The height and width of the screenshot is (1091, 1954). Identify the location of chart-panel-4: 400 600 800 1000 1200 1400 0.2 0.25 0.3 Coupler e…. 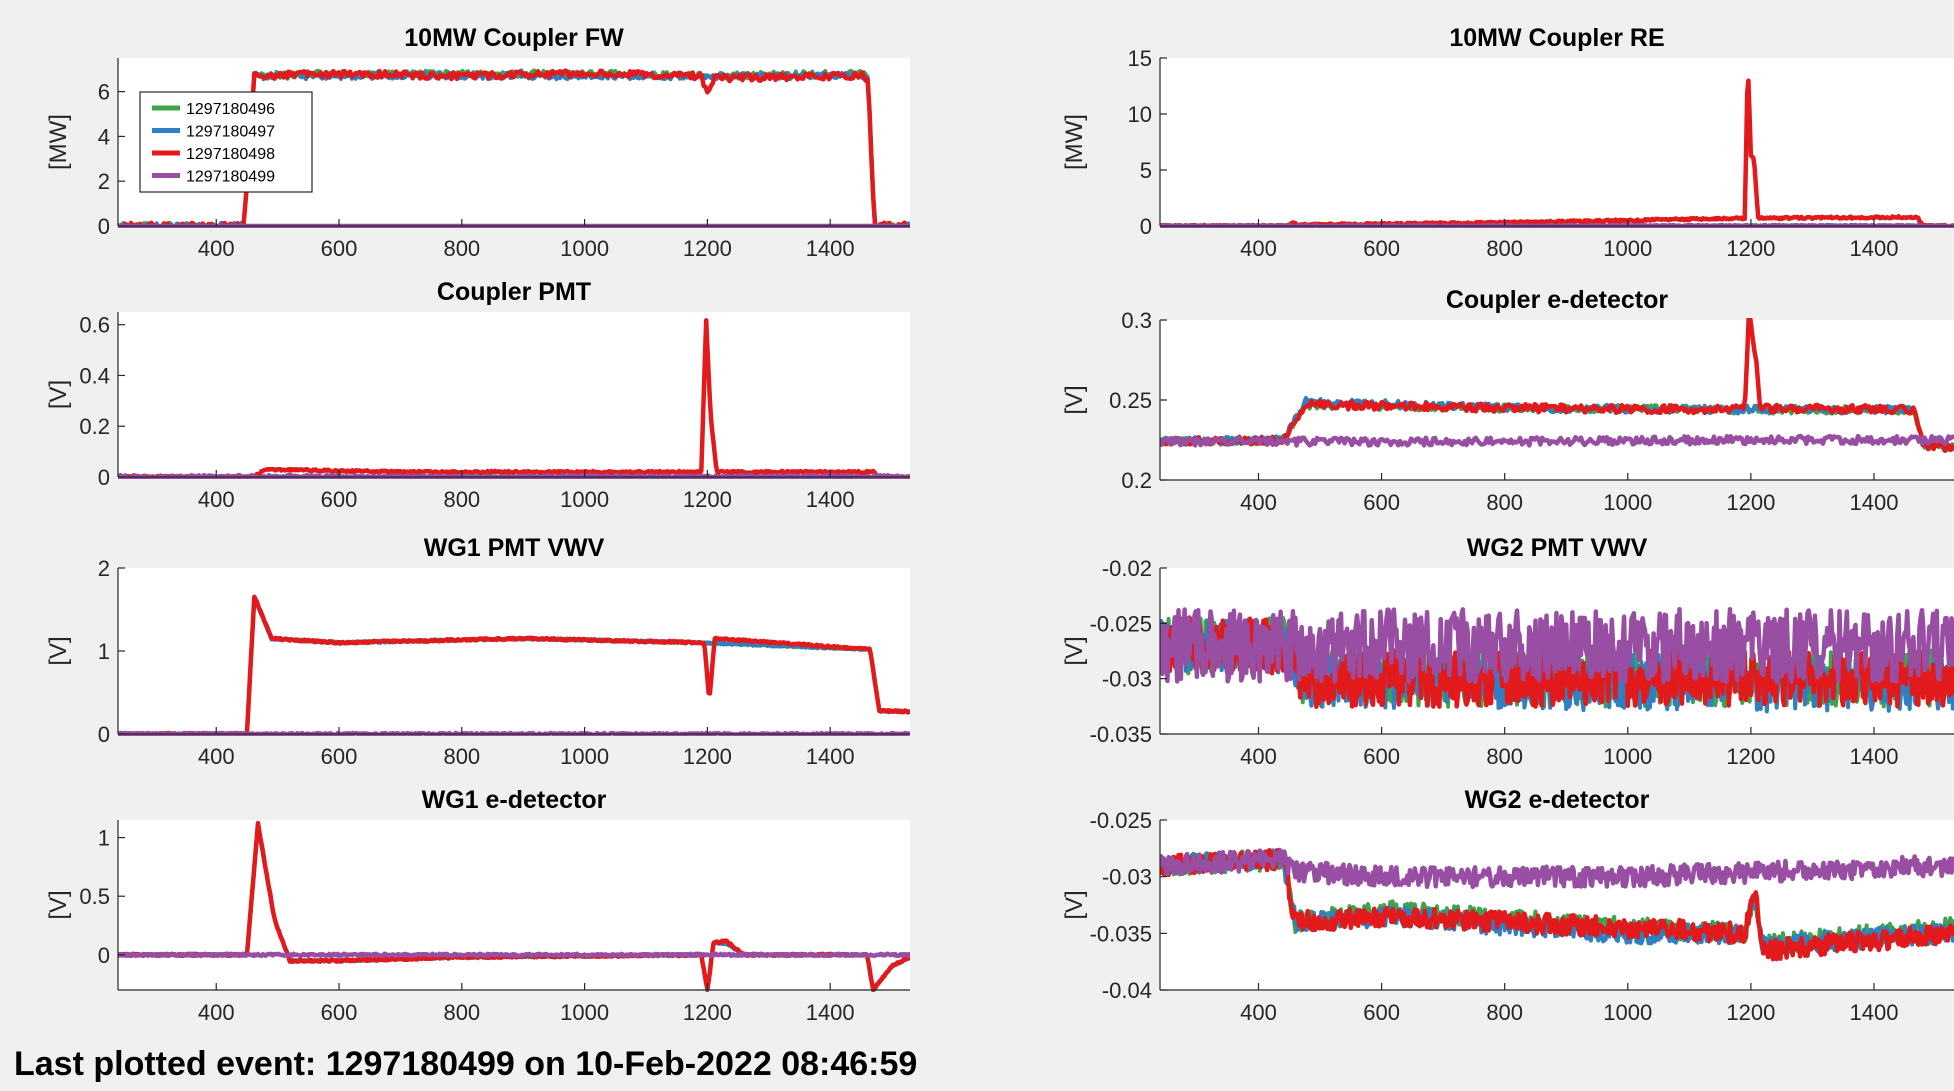
(1507, 400).